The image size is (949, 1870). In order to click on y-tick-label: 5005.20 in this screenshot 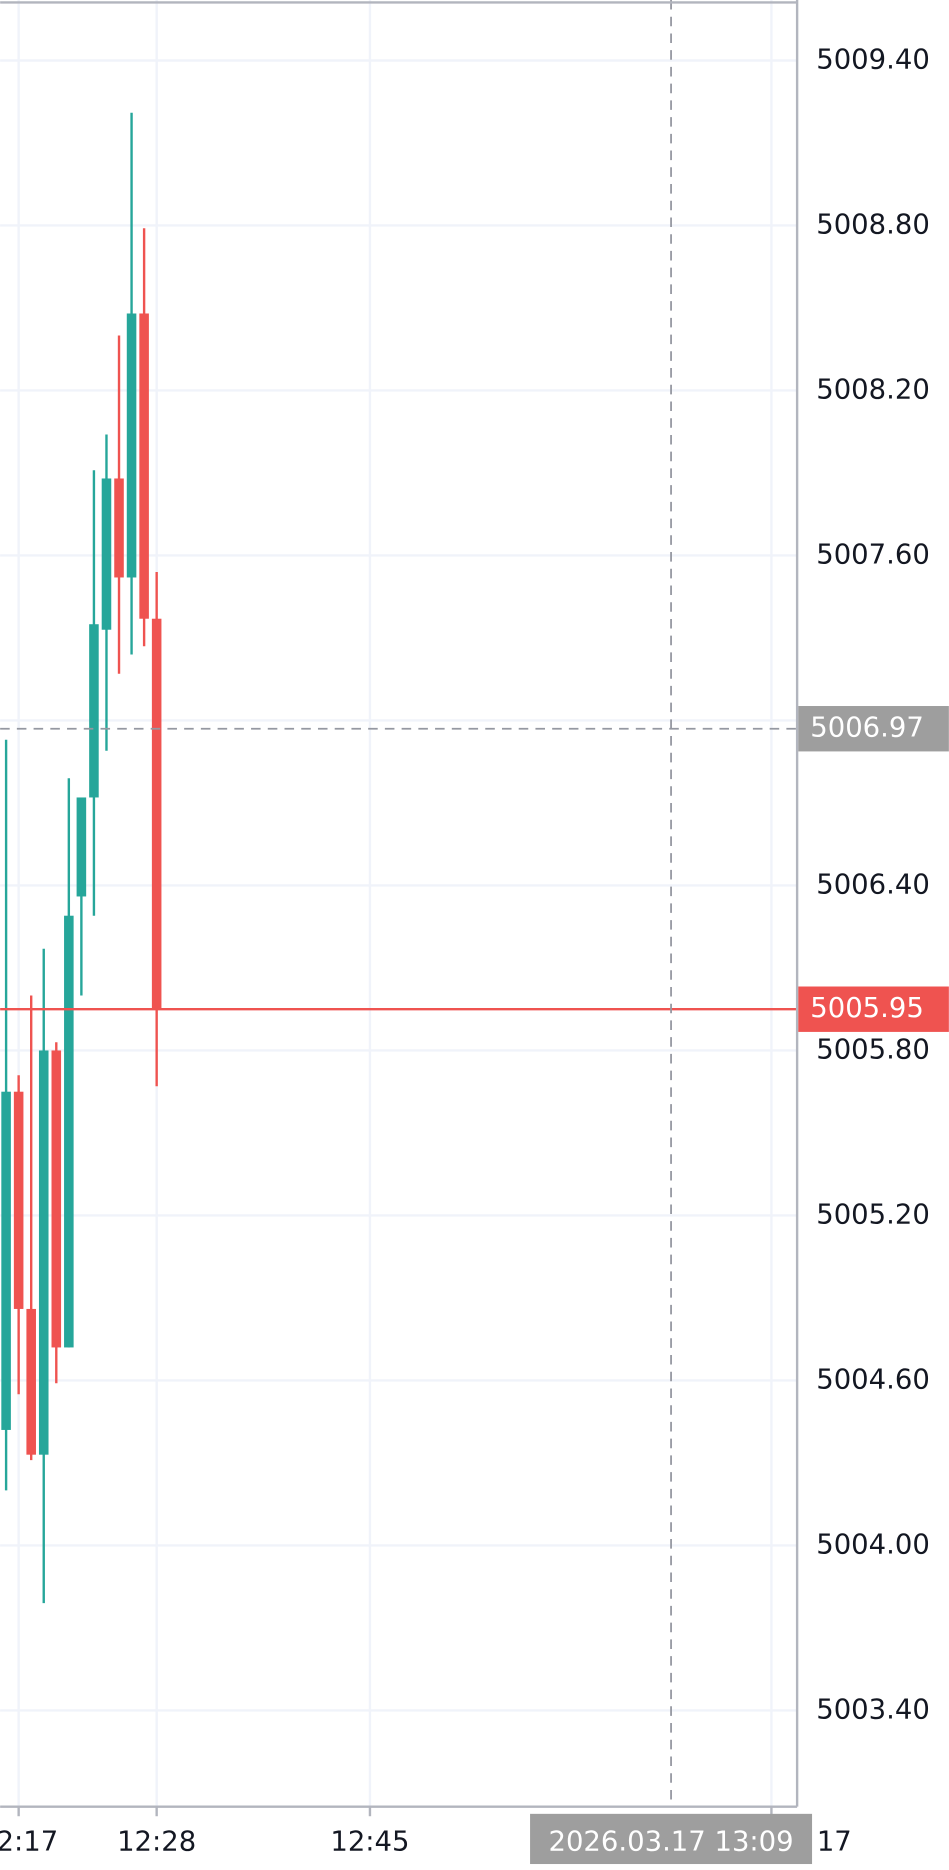, I will do `click(873, 1214)`.